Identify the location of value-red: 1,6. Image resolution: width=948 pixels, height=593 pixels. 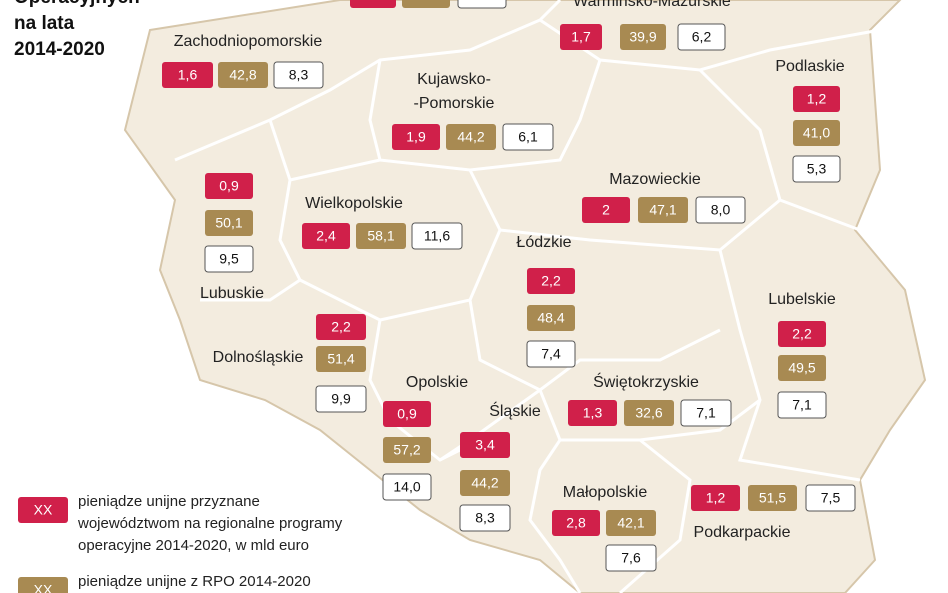
(188, 75).